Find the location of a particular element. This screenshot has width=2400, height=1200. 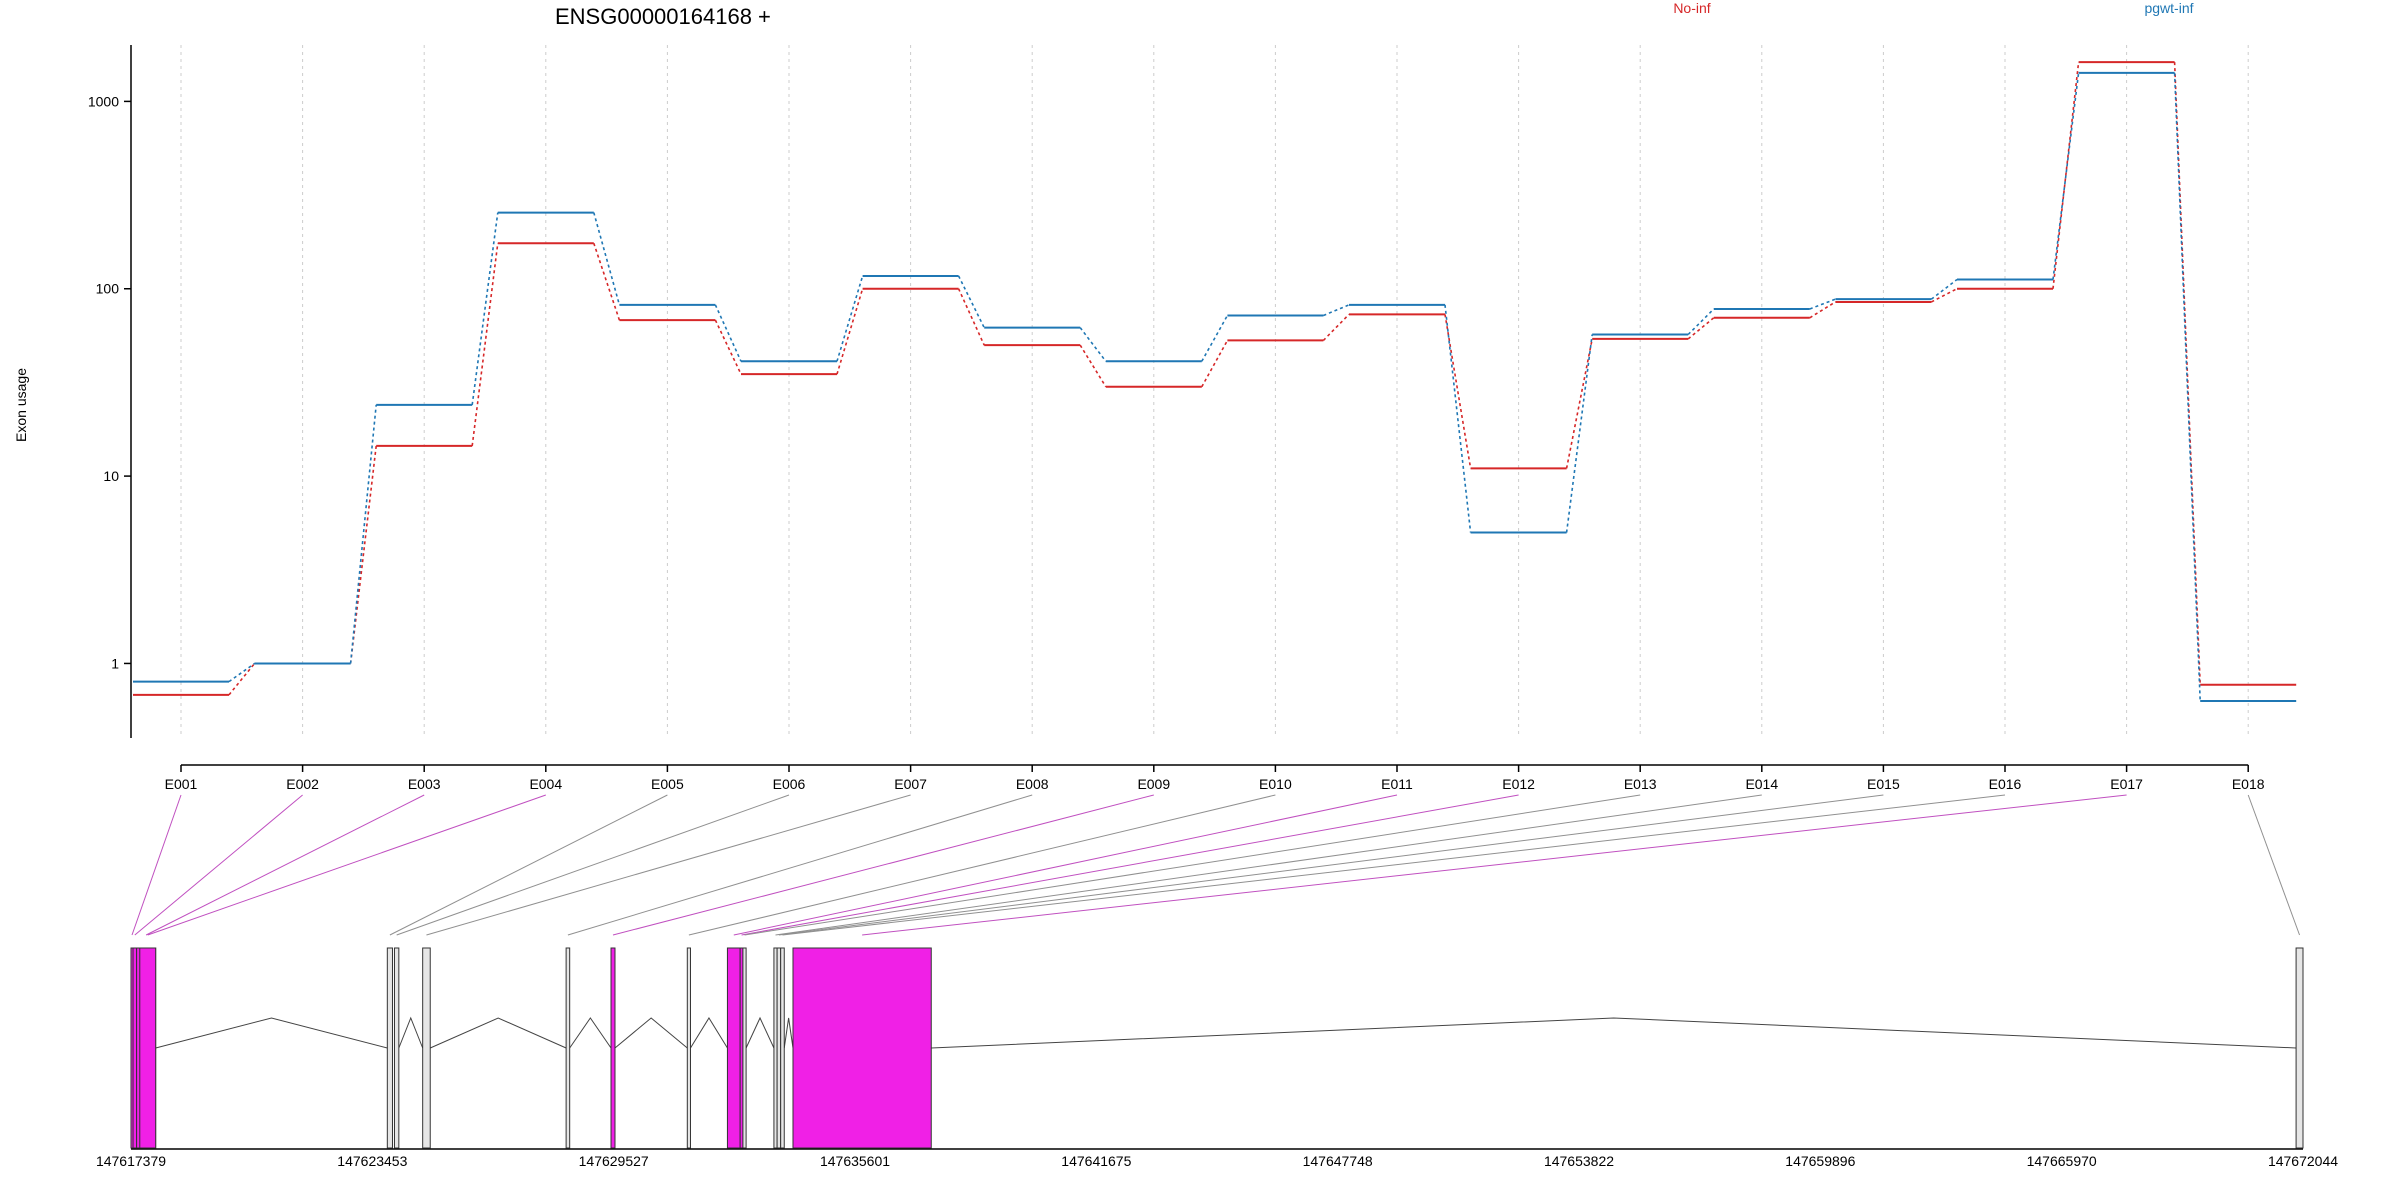

x-tick-label-e010: E010 is located at coordinates (1275, 784).